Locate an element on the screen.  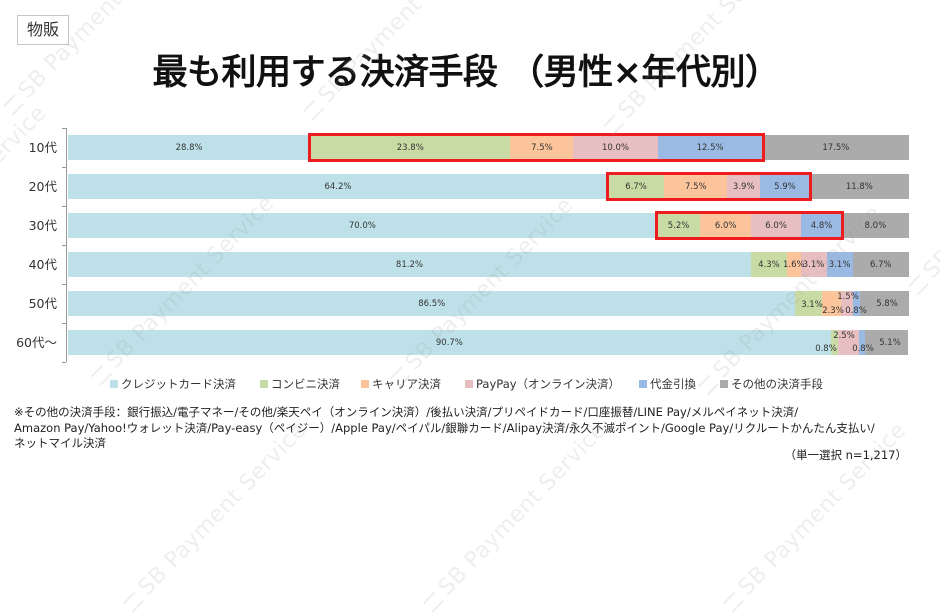
page-title: 最も利用する決済手段 （男性×年代別） is located at coordinates (466, 73).